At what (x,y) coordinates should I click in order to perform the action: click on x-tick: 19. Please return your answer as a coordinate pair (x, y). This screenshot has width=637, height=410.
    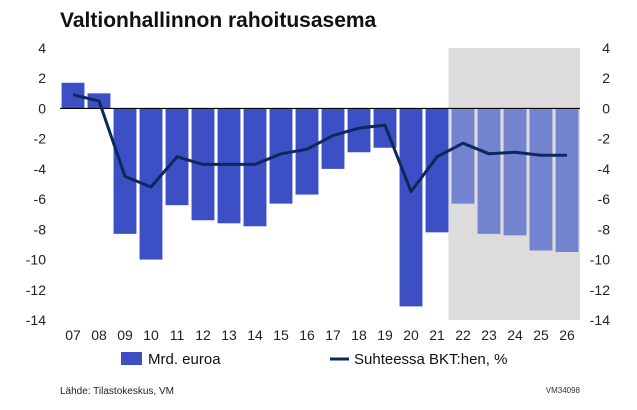
    Looking at the image, I should click on (385, 335).